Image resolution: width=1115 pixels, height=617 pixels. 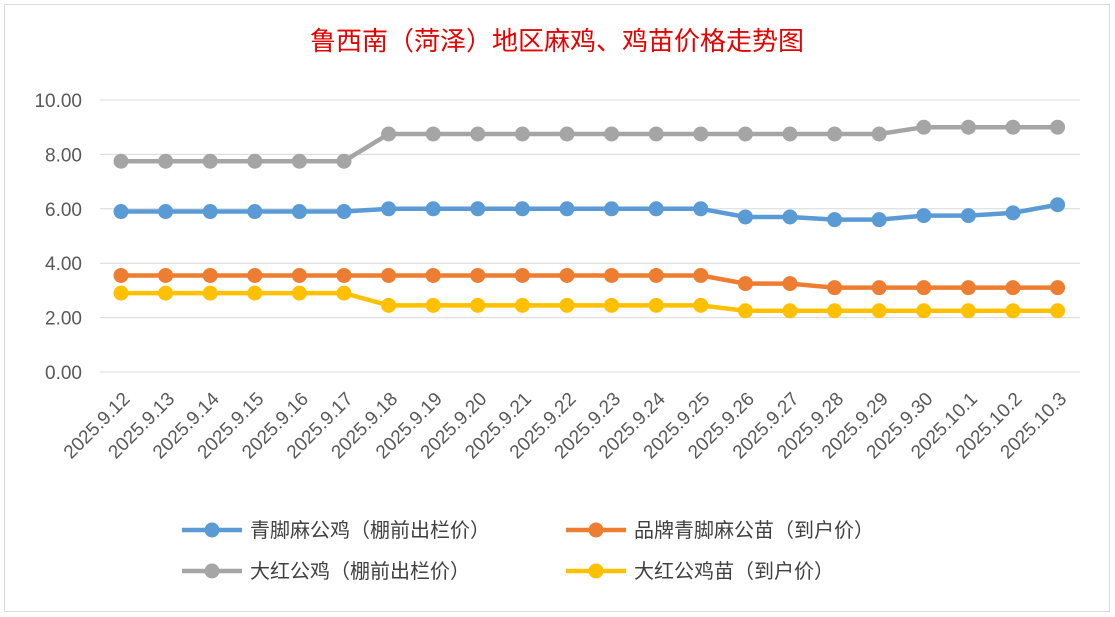 What do you see at coordinates (370, 530) in the screenshot?
I see `legend-label: 青脚麻公鸡（棚前出栏价）` at bounding box center [370, 530].